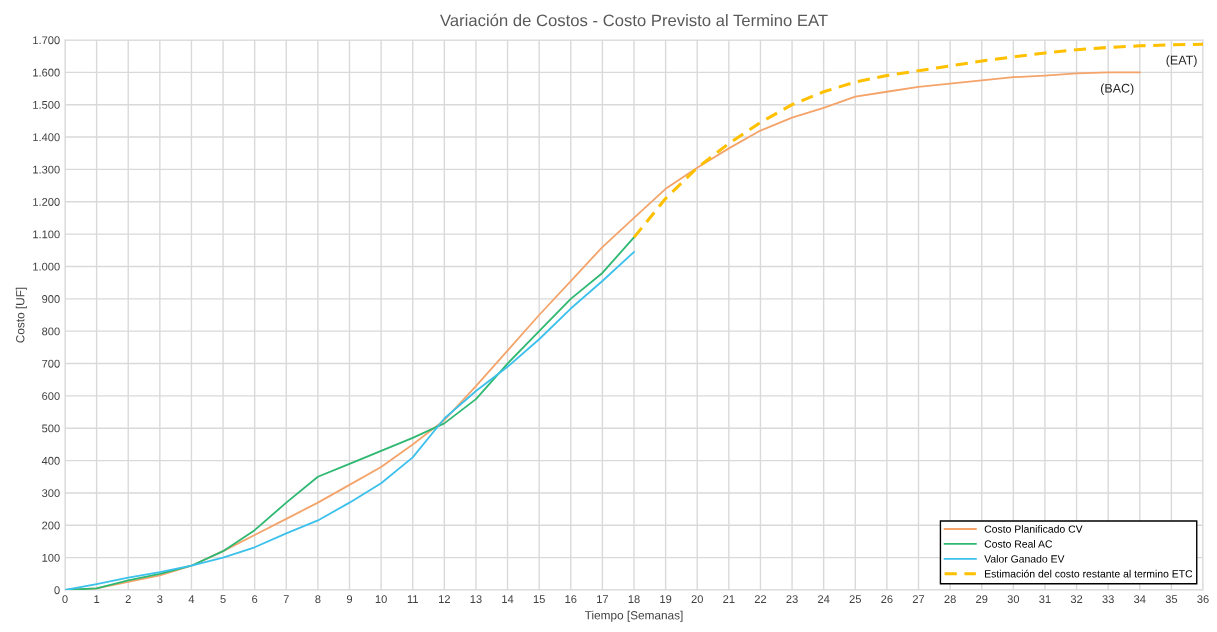  What do you see at coordinates (1140, 599) in the screenshot?
I see `x-tick-label: 34` at bounding box center [1140, 599].